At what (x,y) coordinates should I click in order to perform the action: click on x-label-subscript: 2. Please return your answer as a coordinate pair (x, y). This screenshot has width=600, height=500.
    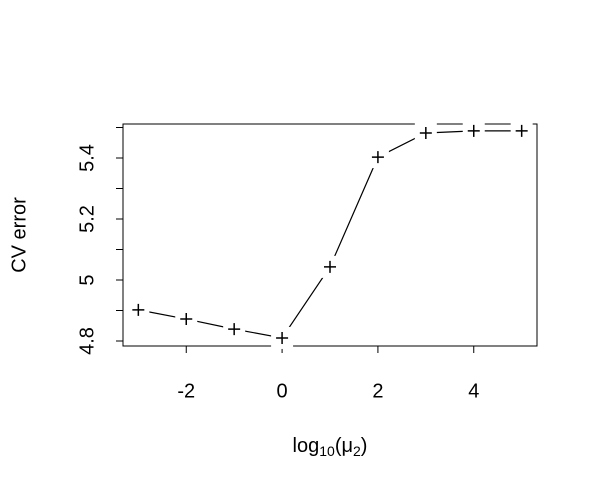
    Looking at the image, I should click on (357, 451).